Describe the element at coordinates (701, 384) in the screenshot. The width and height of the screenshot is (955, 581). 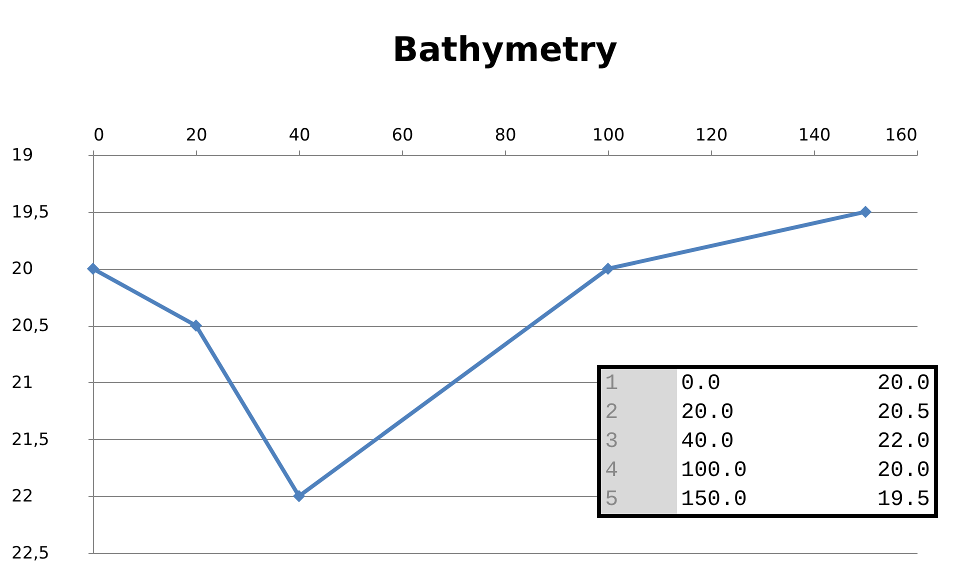
I see `annotation: 0.0` at that location.